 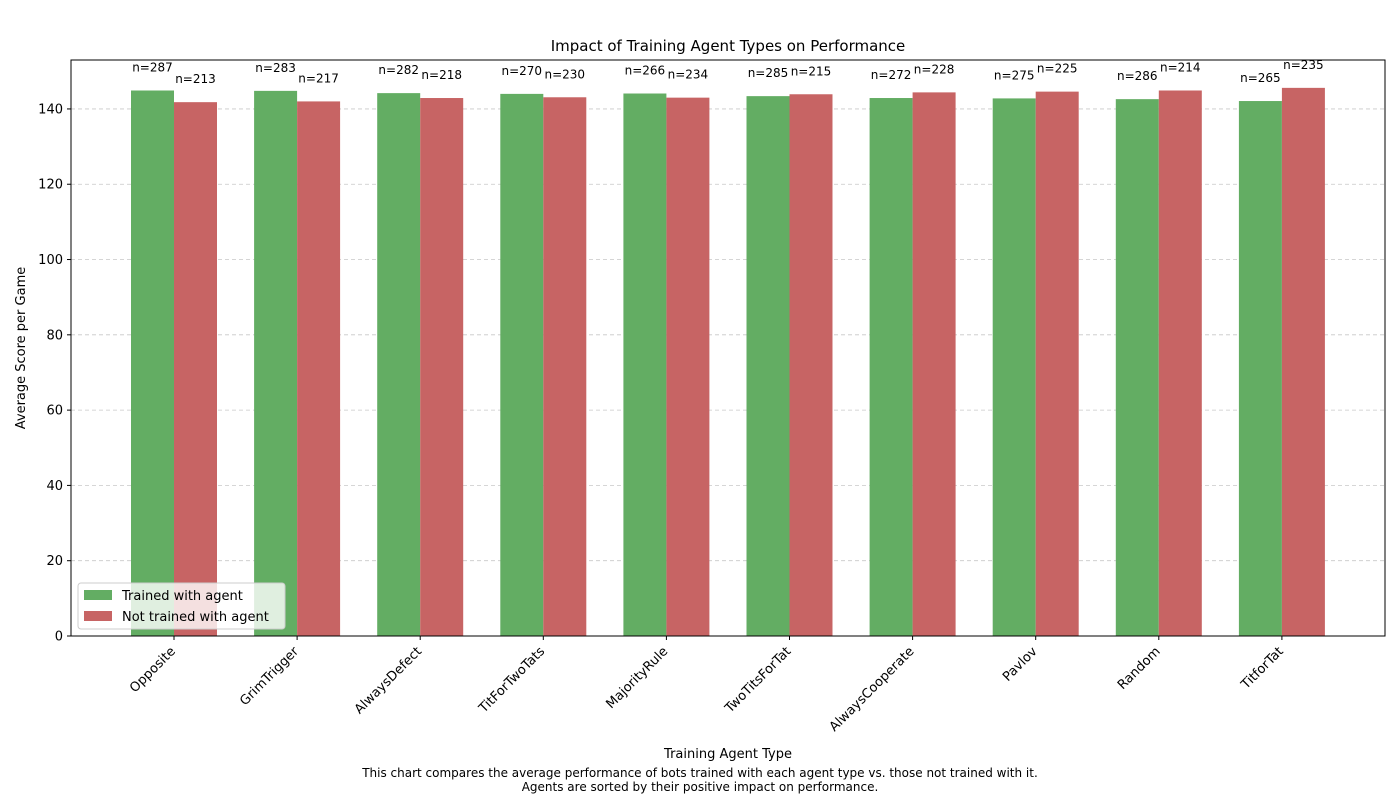 What do you see at coordinates (1014, 75) in the screenshot?
I see `bar-count-label: n=275` at bounding box center [1014, 75].